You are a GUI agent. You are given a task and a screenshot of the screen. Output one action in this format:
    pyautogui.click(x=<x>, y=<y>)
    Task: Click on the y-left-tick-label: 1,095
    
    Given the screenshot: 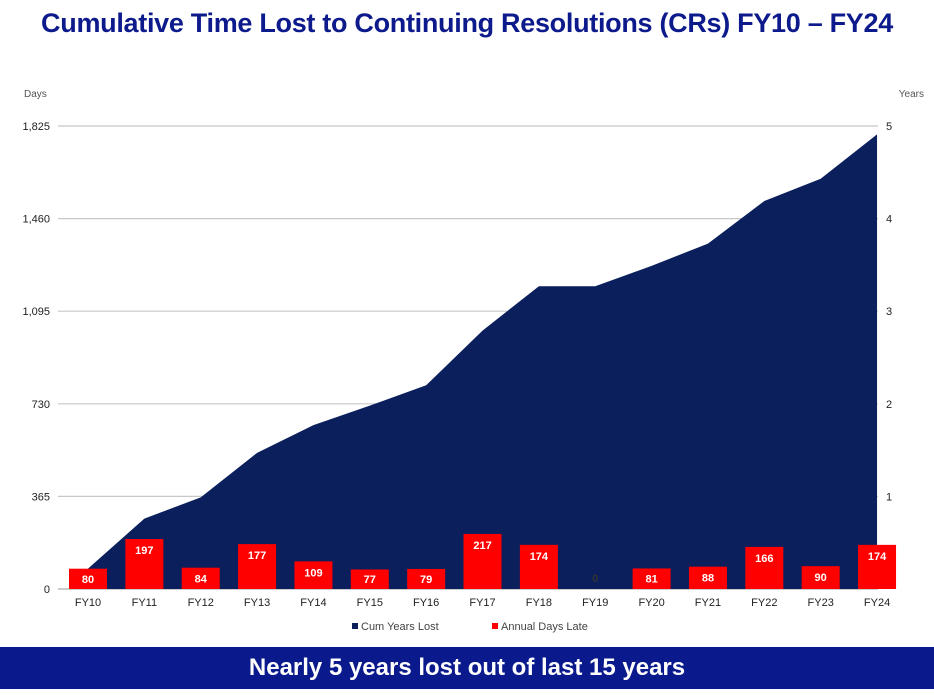 What is the action you would take?
    pyautogui.click(x=36, y=312)
    